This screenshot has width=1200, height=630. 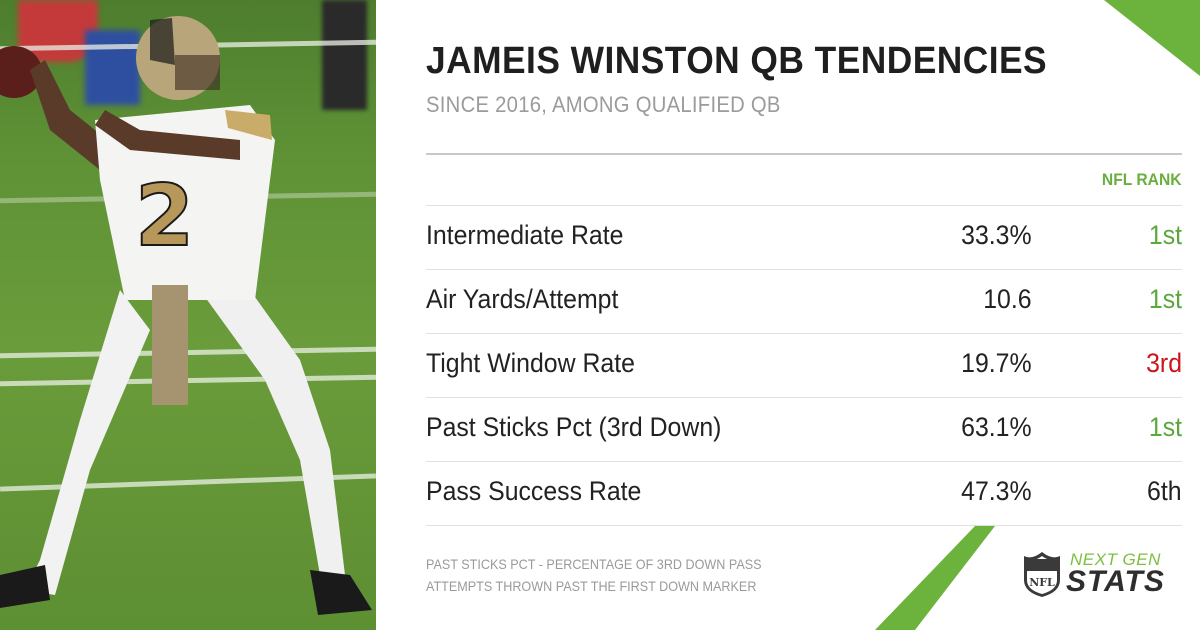 What do you see at coordinates (804, 365) in the screenshot?
I see `table-row: Tight Window Rate 19.7% 3rd` at bounding box center [804, 365].